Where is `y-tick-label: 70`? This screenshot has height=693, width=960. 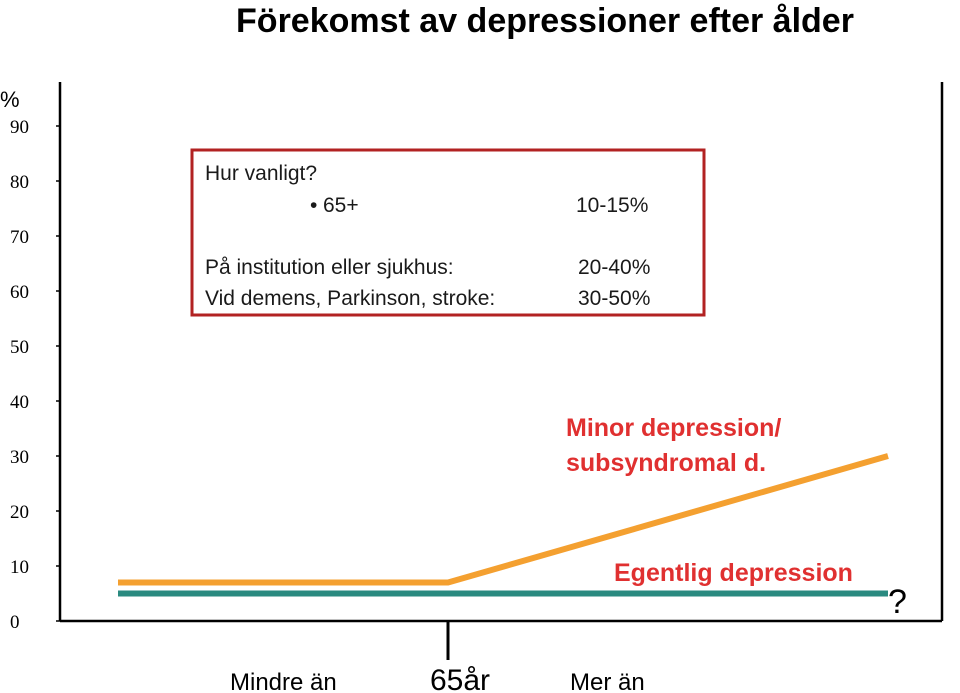 y-tick-label: 70 is located at coordinates (19, 237).